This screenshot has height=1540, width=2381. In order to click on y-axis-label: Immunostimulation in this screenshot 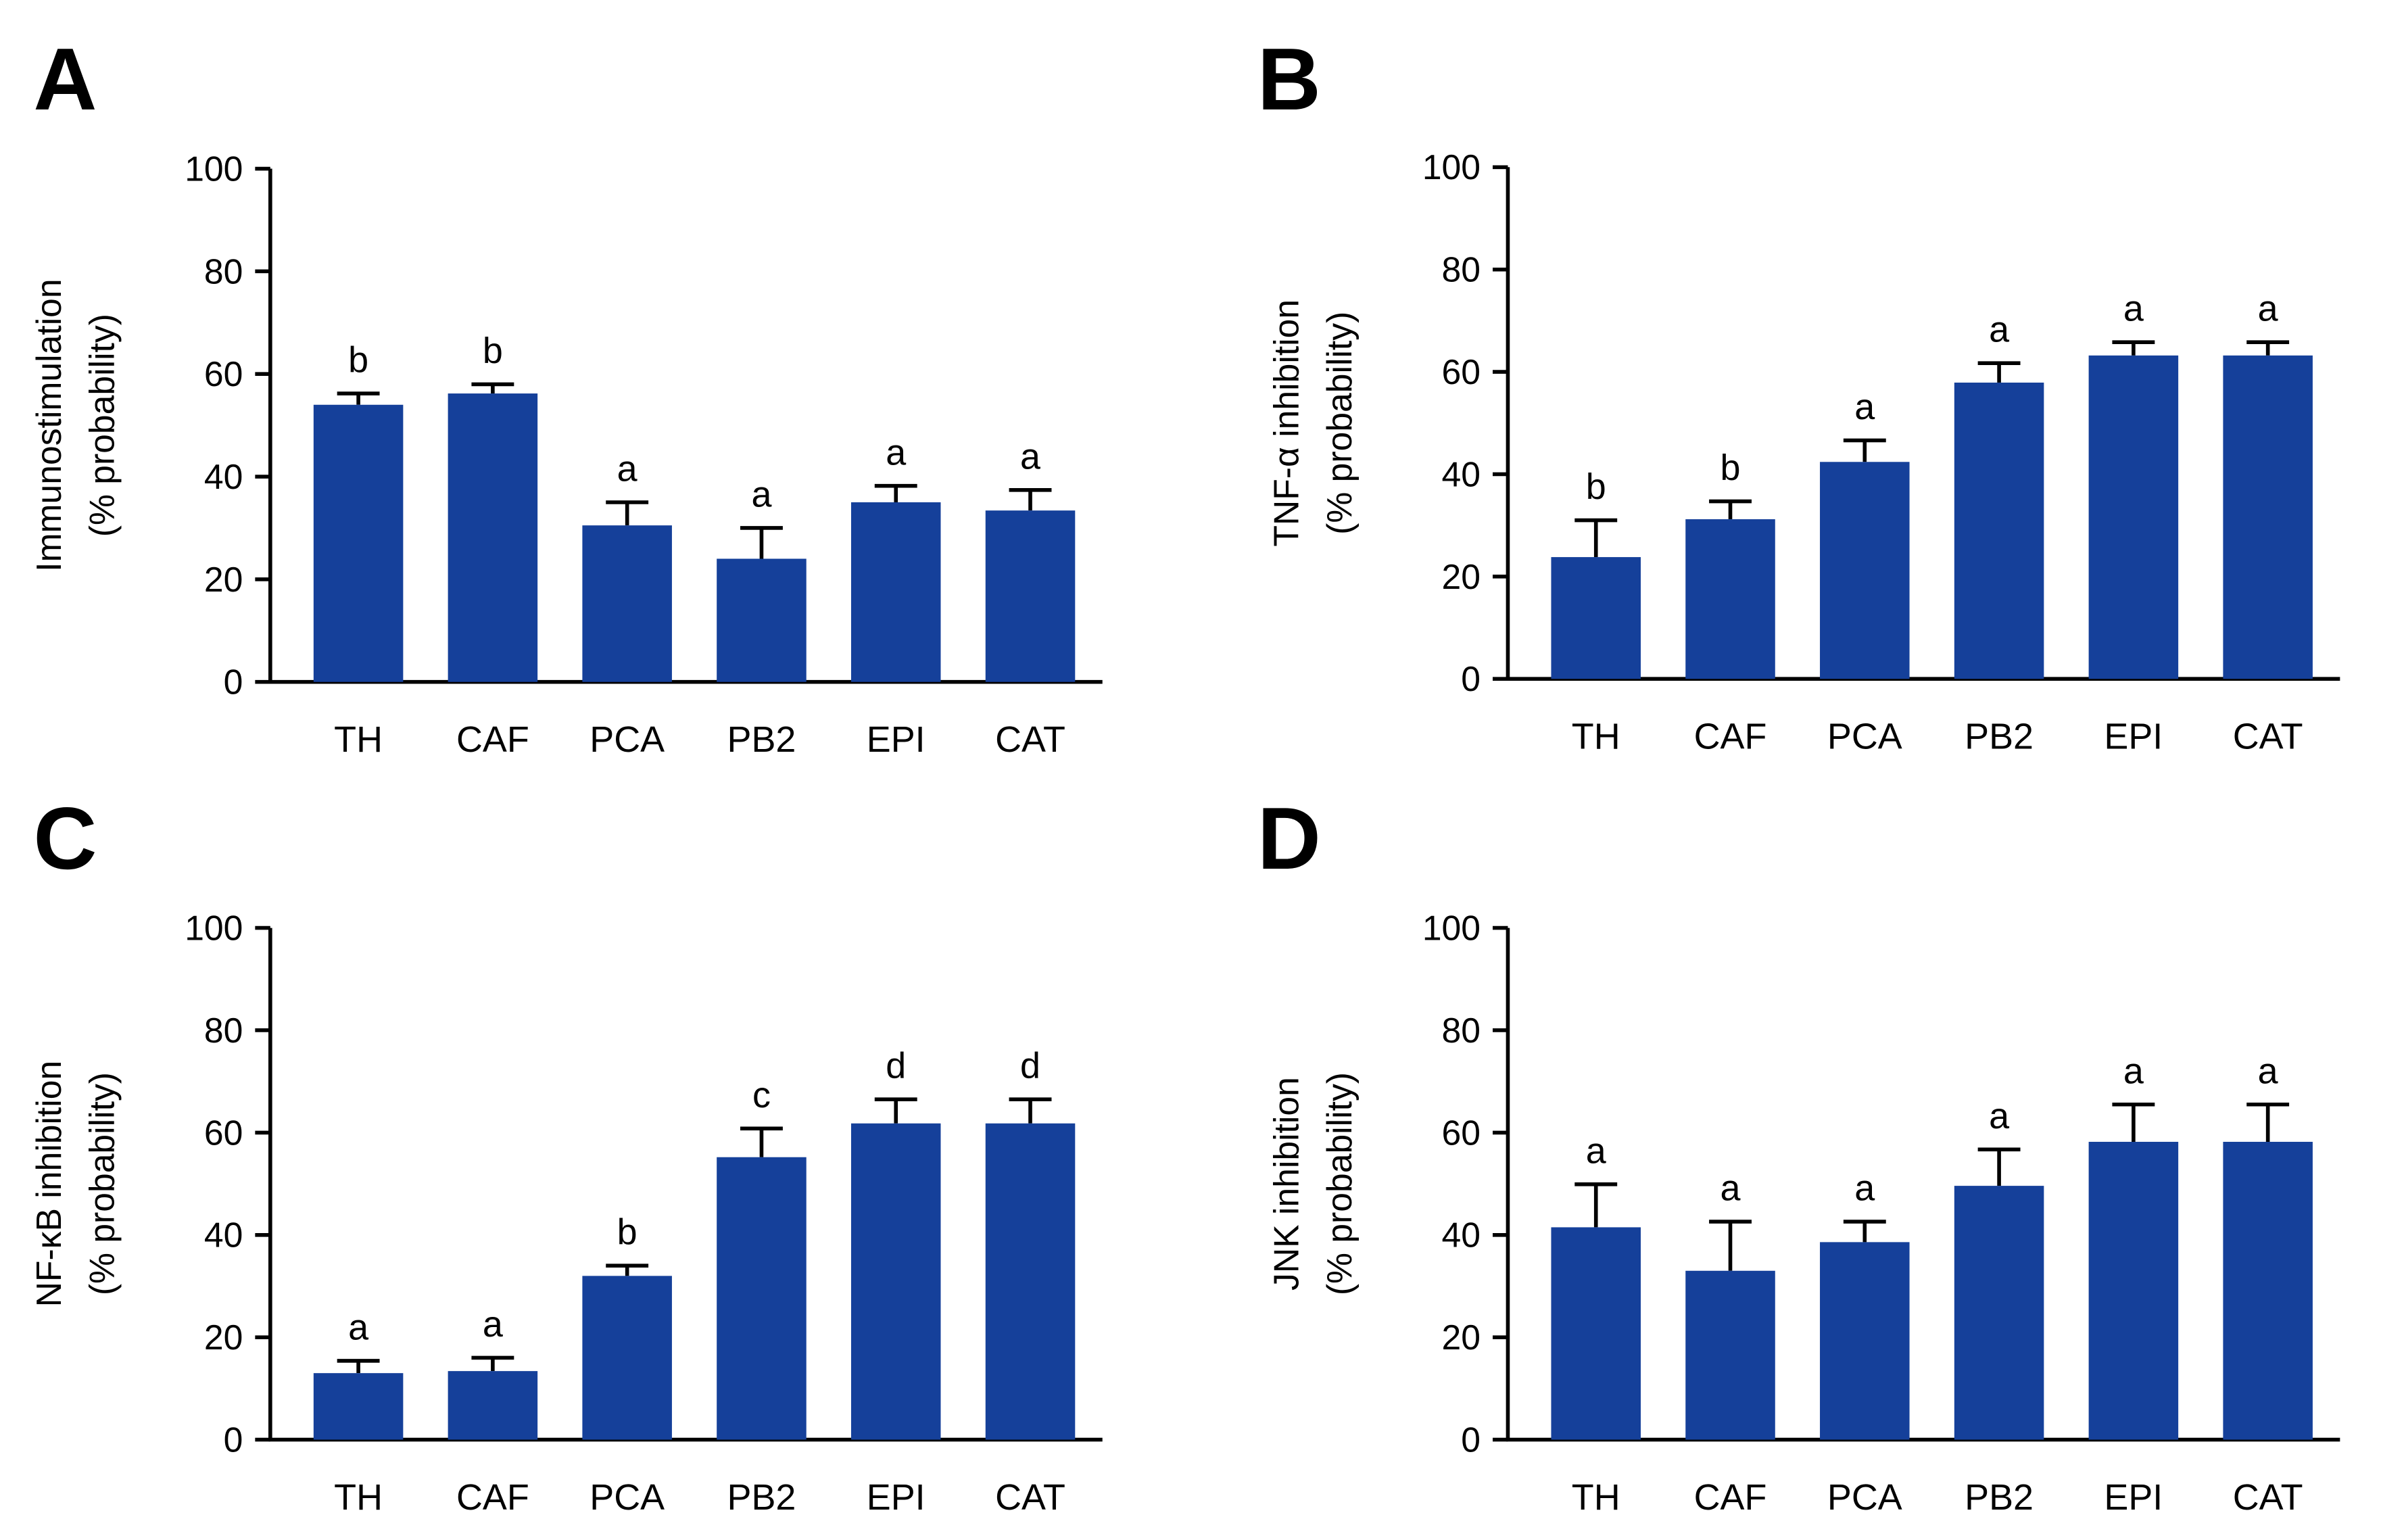, I will do `click(48, 425)`.